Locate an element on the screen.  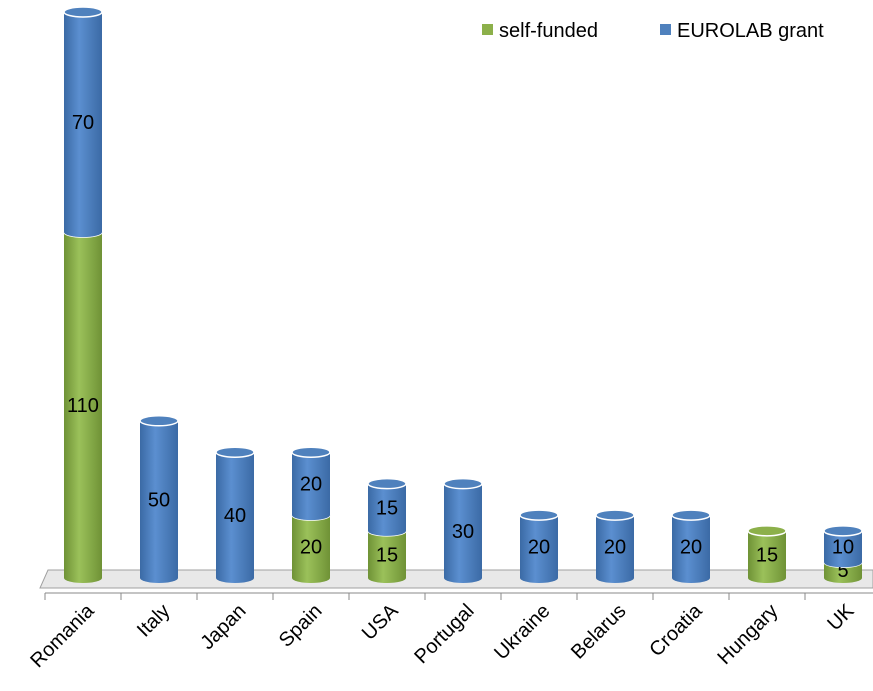
data-label: 10 is located at coordinates (843, 548).